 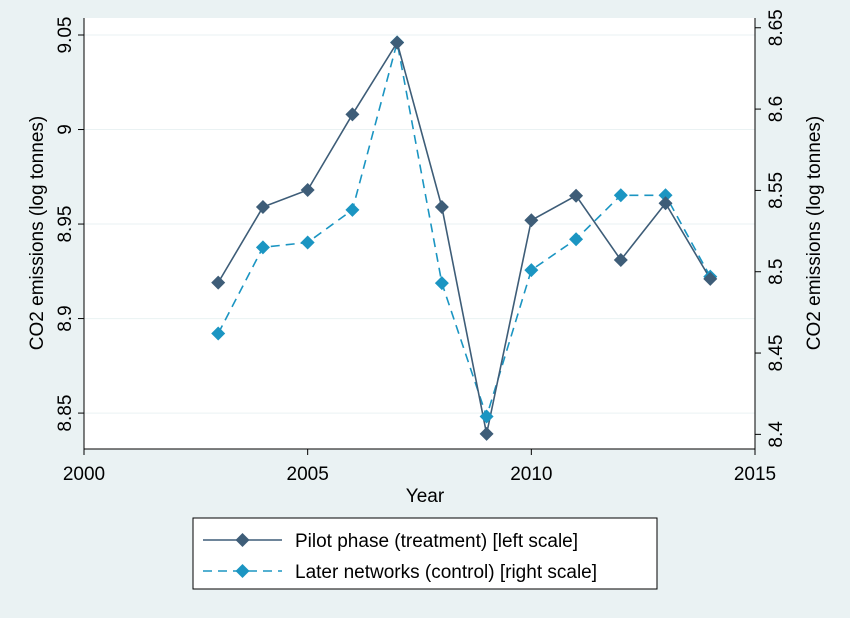 What do you see at coordinates (776, 434) in the screenshot?
I see `right-y-tick-label: 8.4` at bounding box center [776, 434].